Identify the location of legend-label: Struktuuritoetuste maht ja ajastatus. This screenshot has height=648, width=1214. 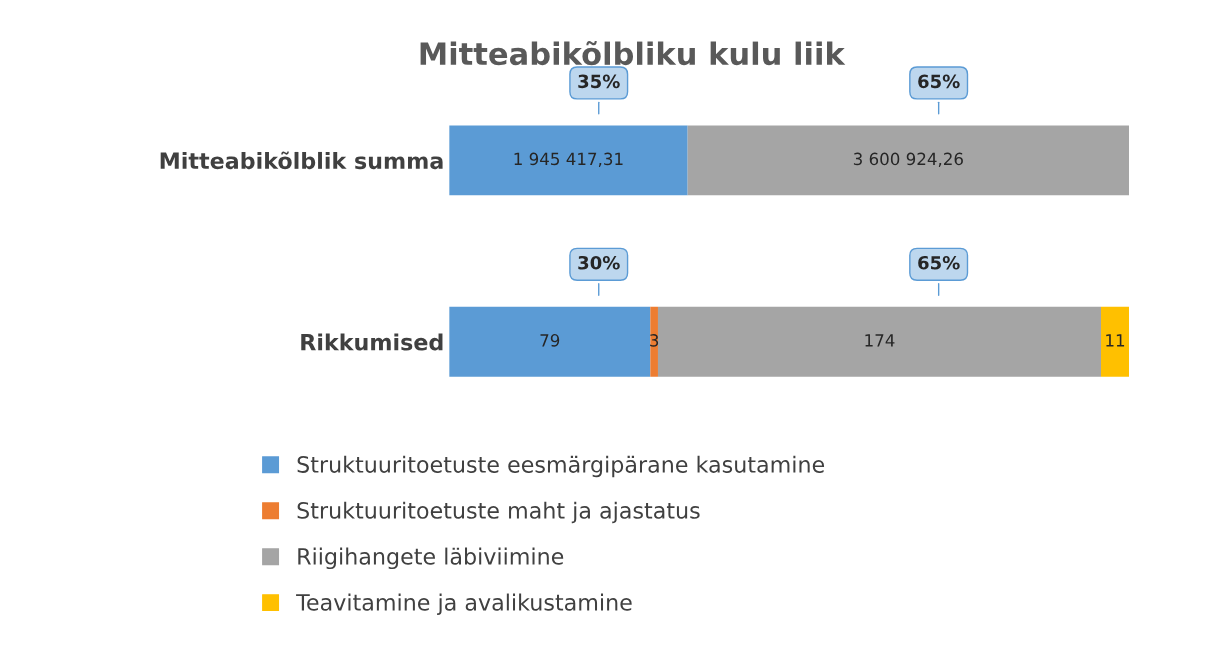
(498, 512).